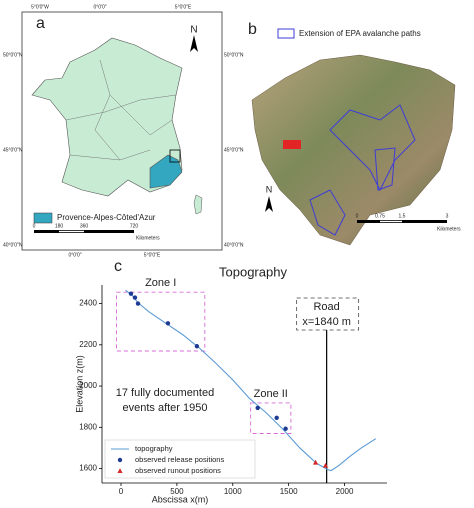 The height and width of the screenshot is (508, 474). Describe the element at coordinates (178, 470) in the screenshot. I see `legend-label: observed runout positions` at that location.